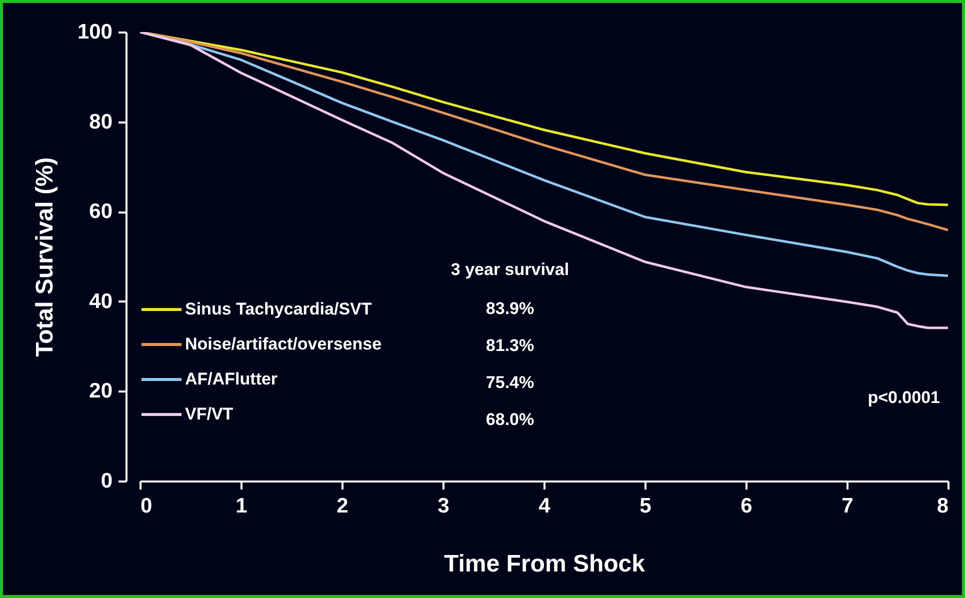  What do you see at coordinates (746, 506) in the screenshot?
I see `x-tick-label: 6` at bounding box center [746, 506].